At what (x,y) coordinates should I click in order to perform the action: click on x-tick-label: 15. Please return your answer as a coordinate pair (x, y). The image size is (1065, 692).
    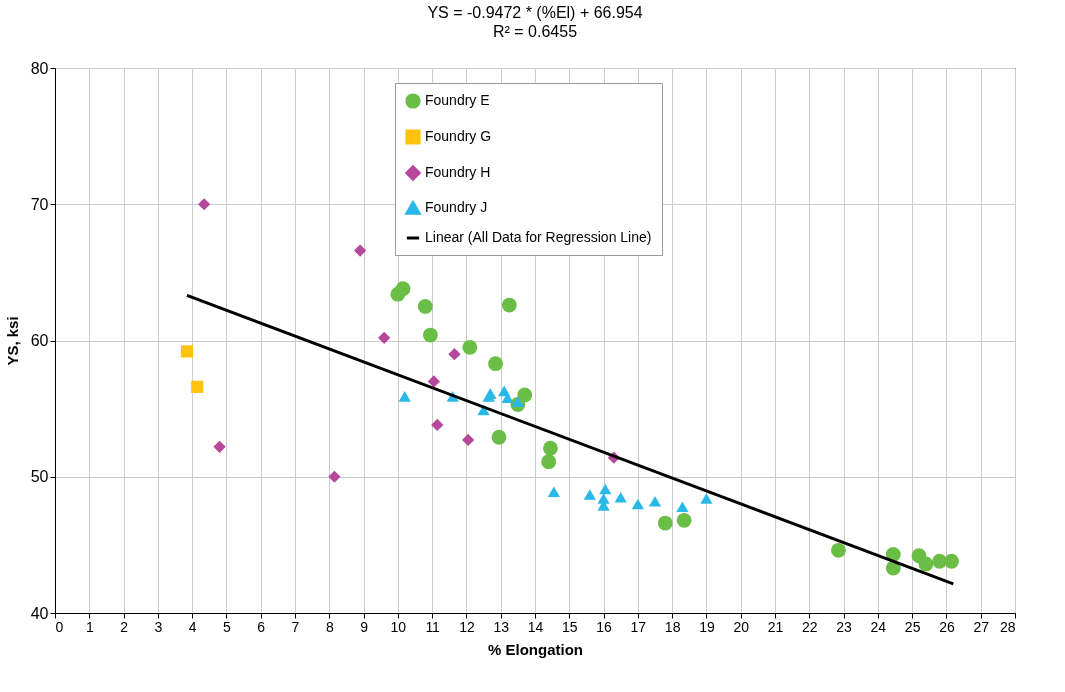
    Looking at the image, I should click on (570, 626).